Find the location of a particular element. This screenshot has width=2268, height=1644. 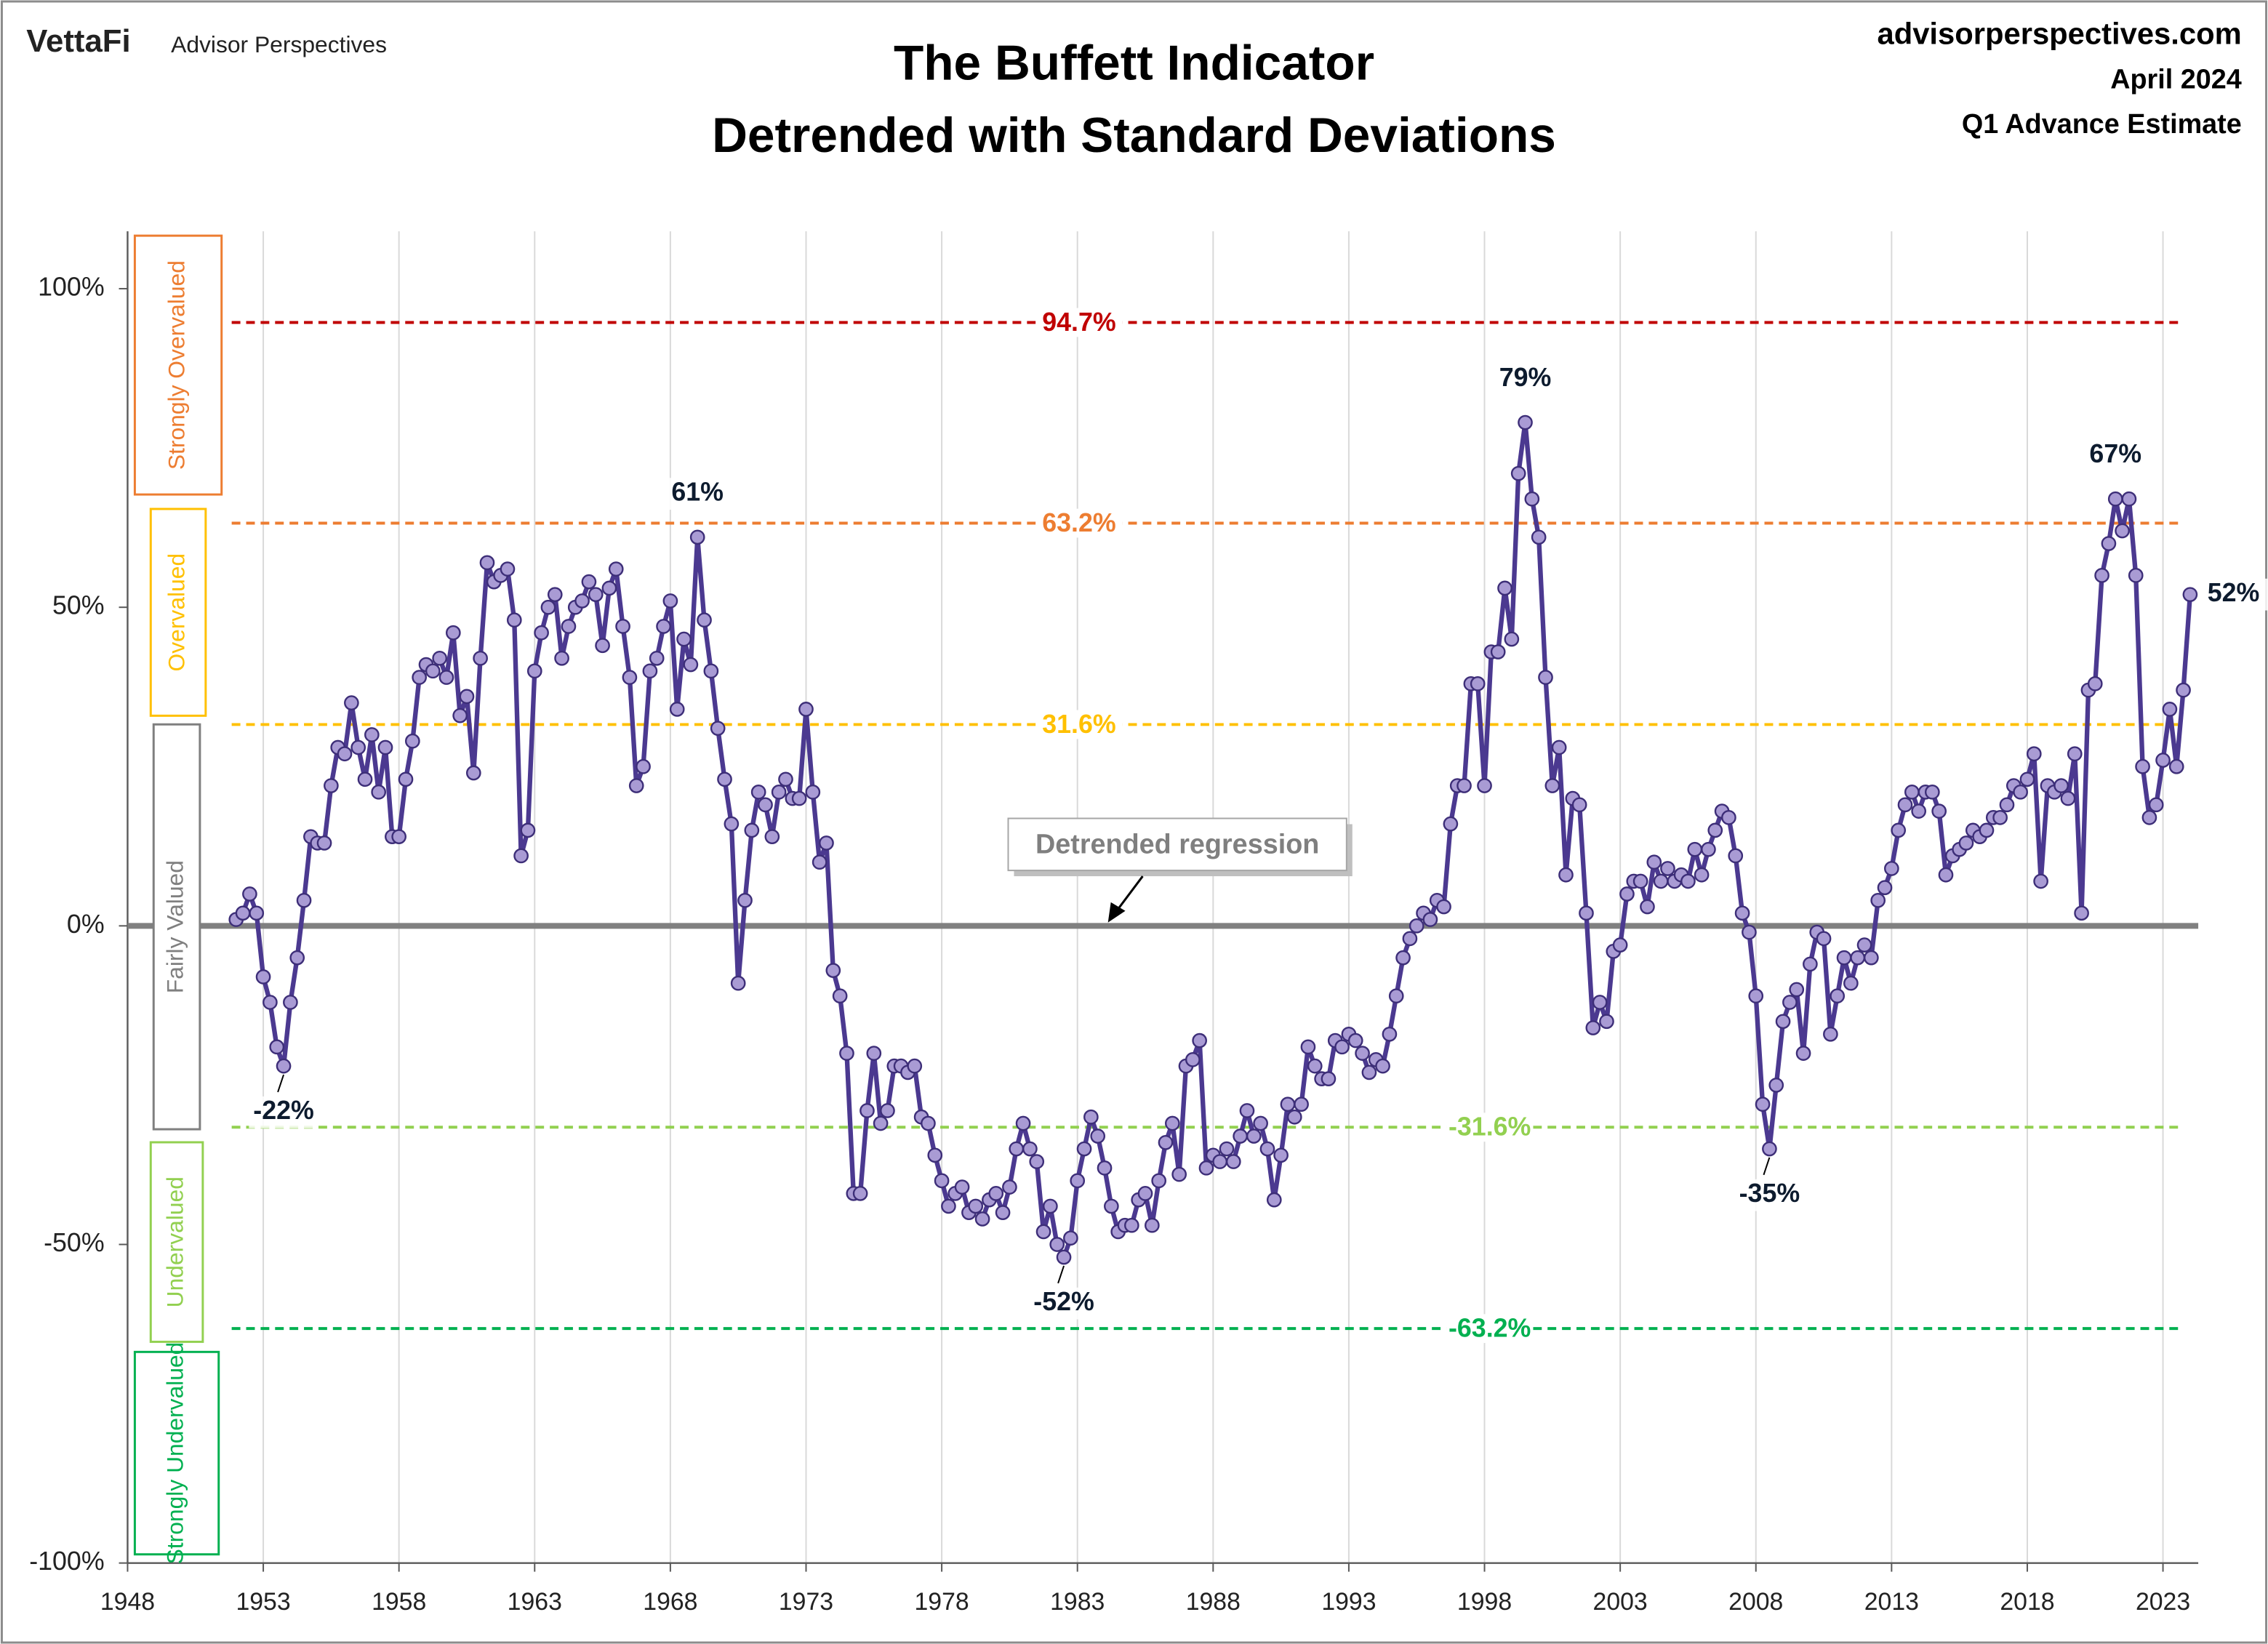

annotation-bg is located at coordinates (2115, 455).